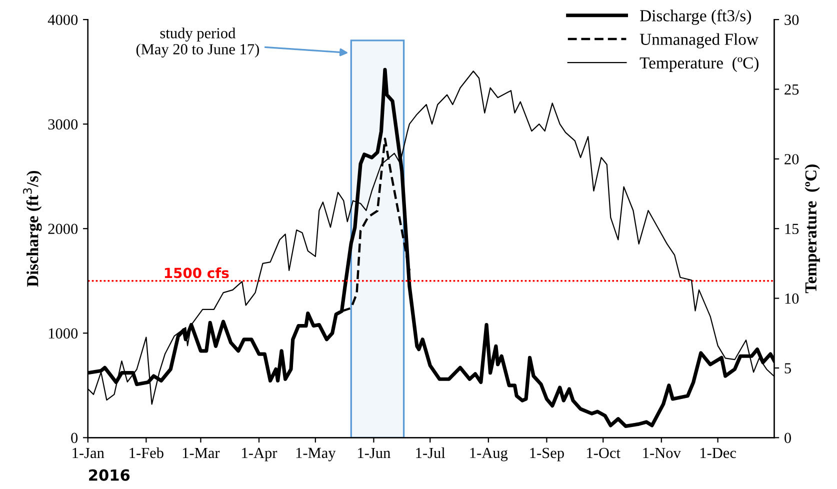 The height and width of the screenshot is (489, 837). What do you see at coordinates (32, 228) in the screenshot?
I see `y-axis-title: Discharge (ft$^{3}$/s)` at bounding box center [32, 228].